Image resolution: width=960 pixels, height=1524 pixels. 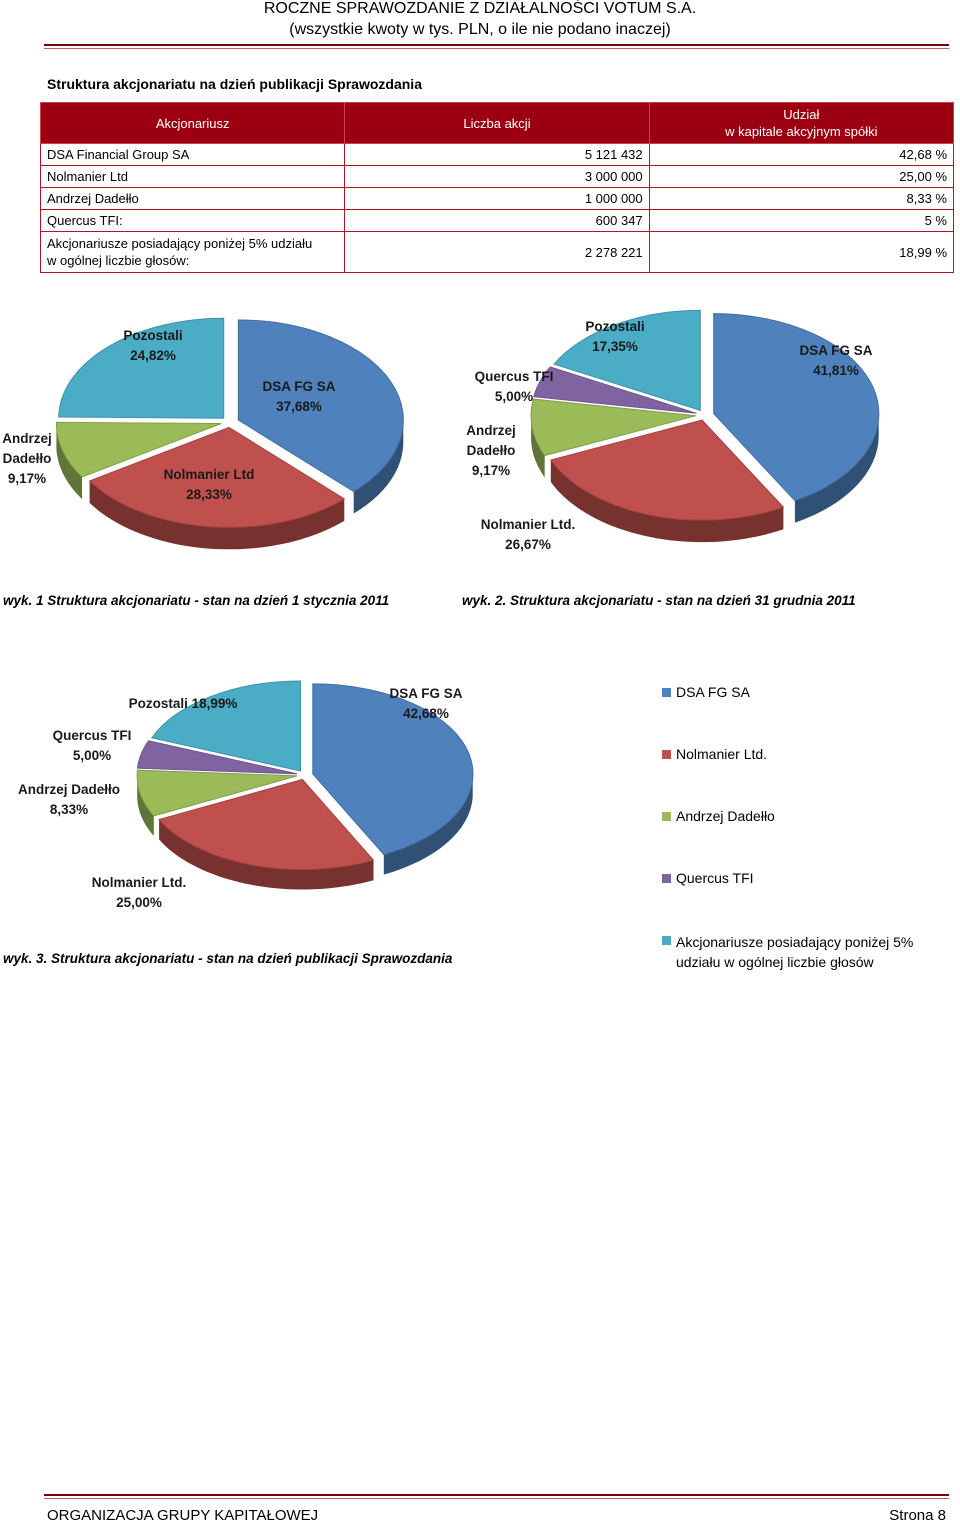 What do you see at coordinates (496, 1495) in the screenshot?
I see `footer-rule` at bounding box center [496, 1495].